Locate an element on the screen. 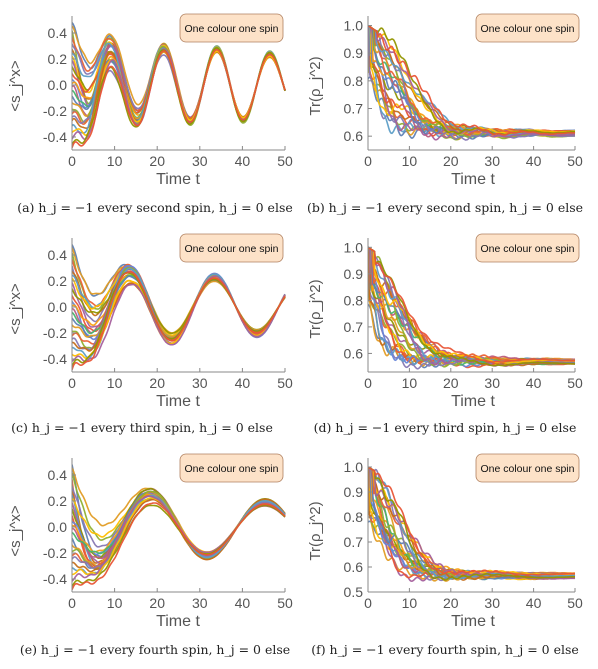  y-tick-label: 0.5 is located at coordinates (354, 592).